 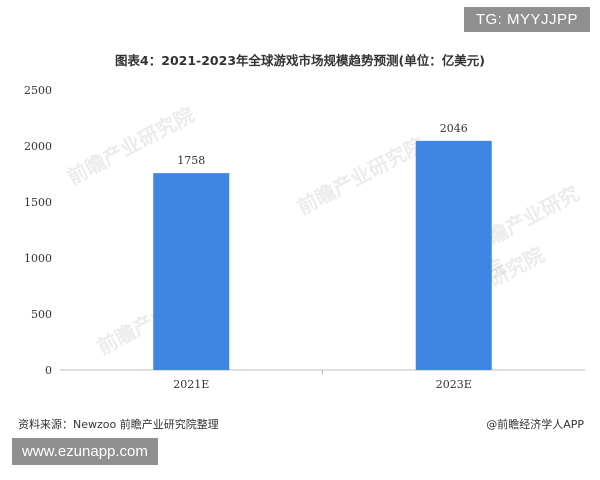 What do you see at coordinates (191, 160) in the screenshot?
I see `data-label: 1758` at bounding box center [191, 160].